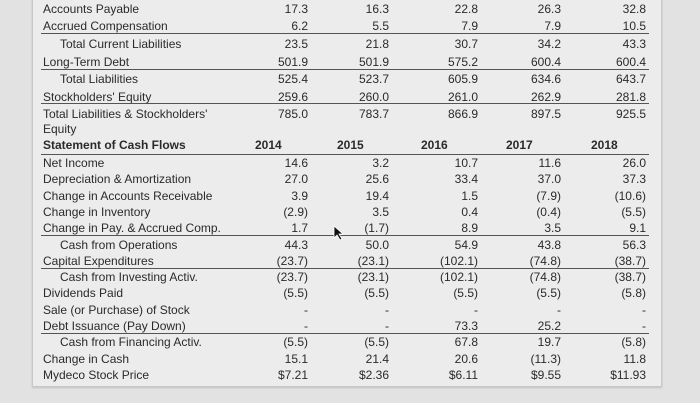 This screenshot has width=700, height=403. What do you see at coordinates (268, 145) in the screenshot?
I see `year-header: 2014` at bounding box center [268, 145].